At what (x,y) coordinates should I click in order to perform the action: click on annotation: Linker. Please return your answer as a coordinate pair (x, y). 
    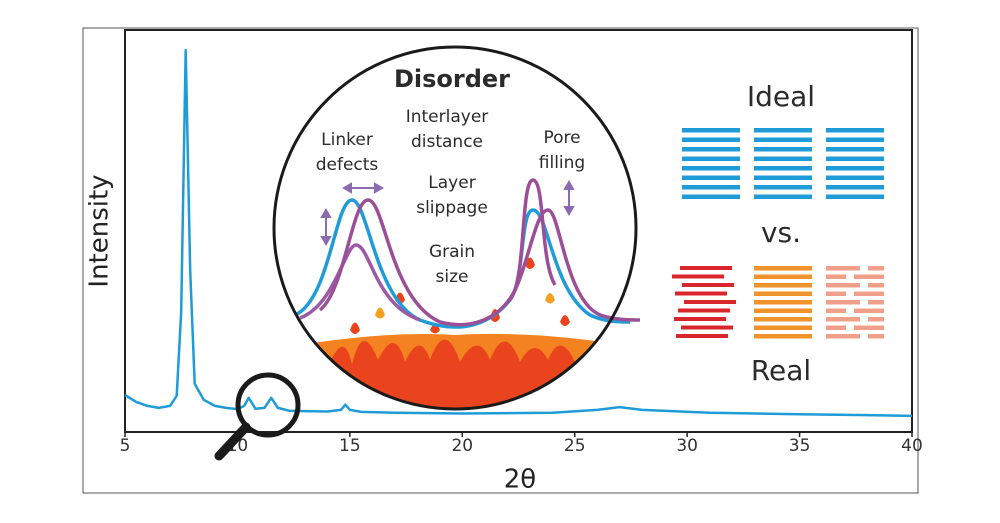
    Looking at the image, I should click on (347, 140).